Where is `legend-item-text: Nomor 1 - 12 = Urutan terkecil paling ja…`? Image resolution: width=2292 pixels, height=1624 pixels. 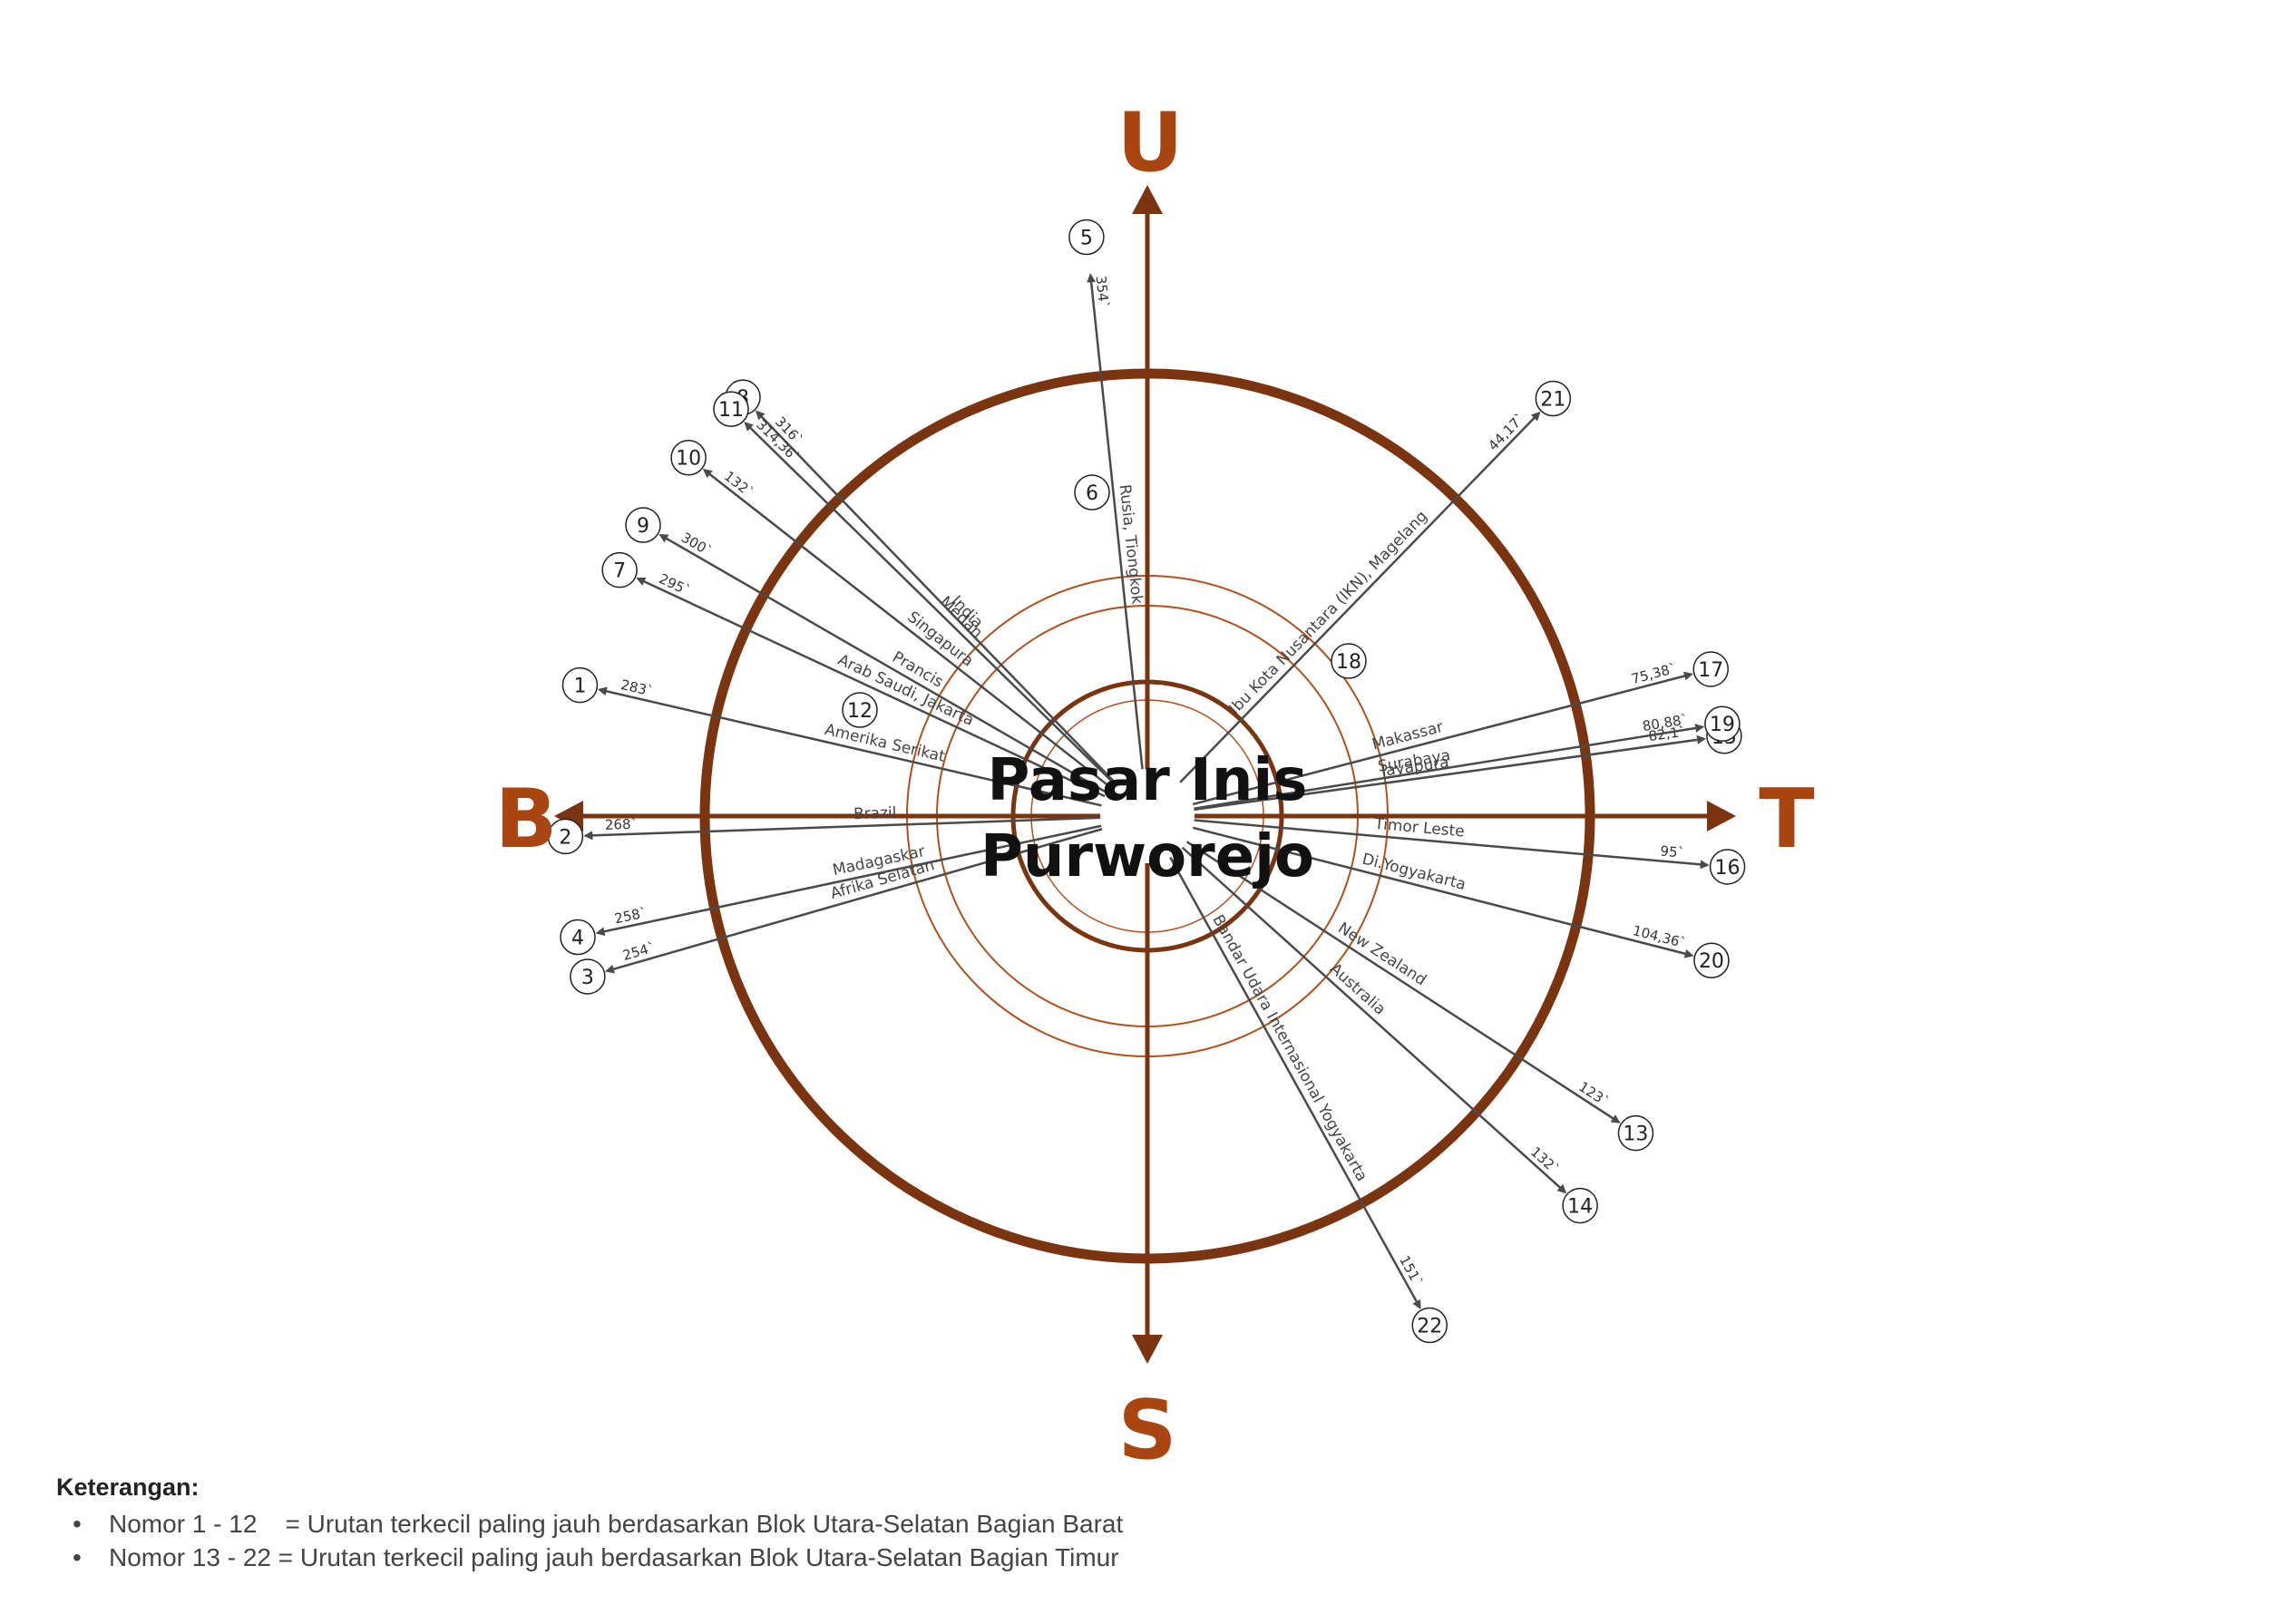 legend-item-text: Nomor 1 - 12 = Urutan terkecil paling ja… is located at coordinates (616, 1524).